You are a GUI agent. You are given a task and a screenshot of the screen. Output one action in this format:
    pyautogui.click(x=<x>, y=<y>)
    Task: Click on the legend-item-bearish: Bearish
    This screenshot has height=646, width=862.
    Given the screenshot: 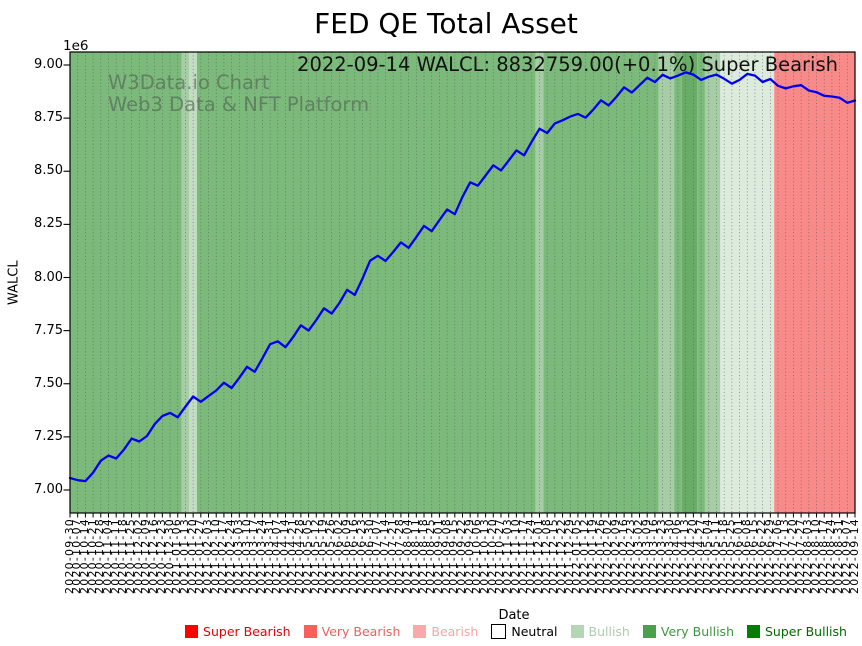 What is the action you would take?
    pyautogui.click(x=445, y=631)
    